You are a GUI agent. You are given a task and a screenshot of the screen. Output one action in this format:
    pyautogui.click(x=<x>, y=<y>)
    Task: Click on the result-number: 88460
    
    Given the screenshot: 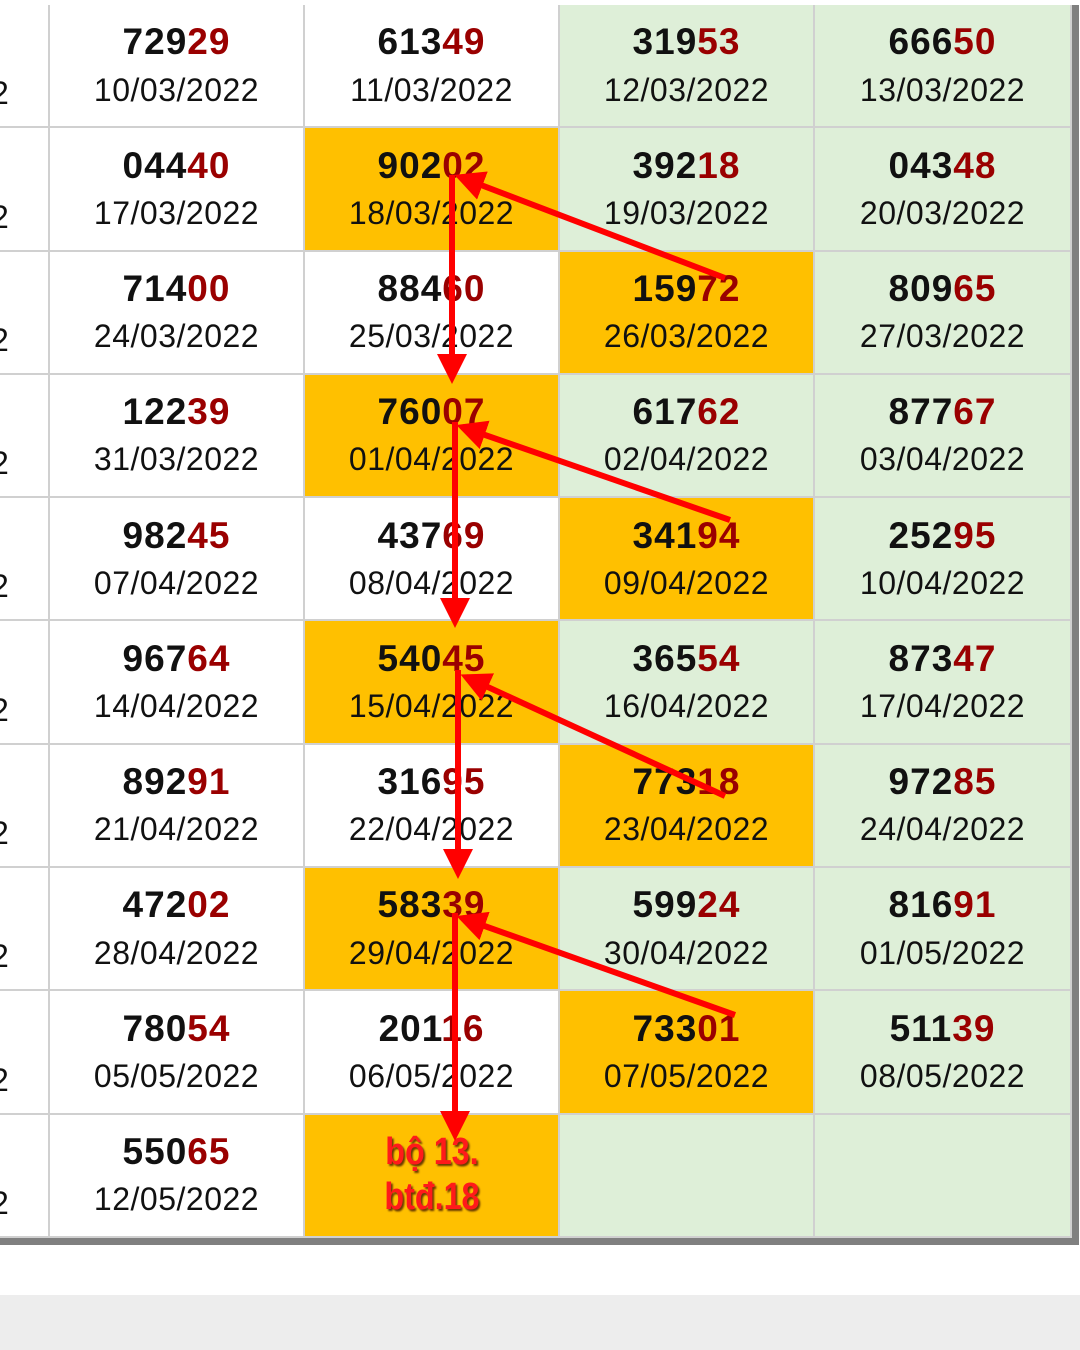 What is the action you would take?
    pyautogui.click(x=432, y=289)
    